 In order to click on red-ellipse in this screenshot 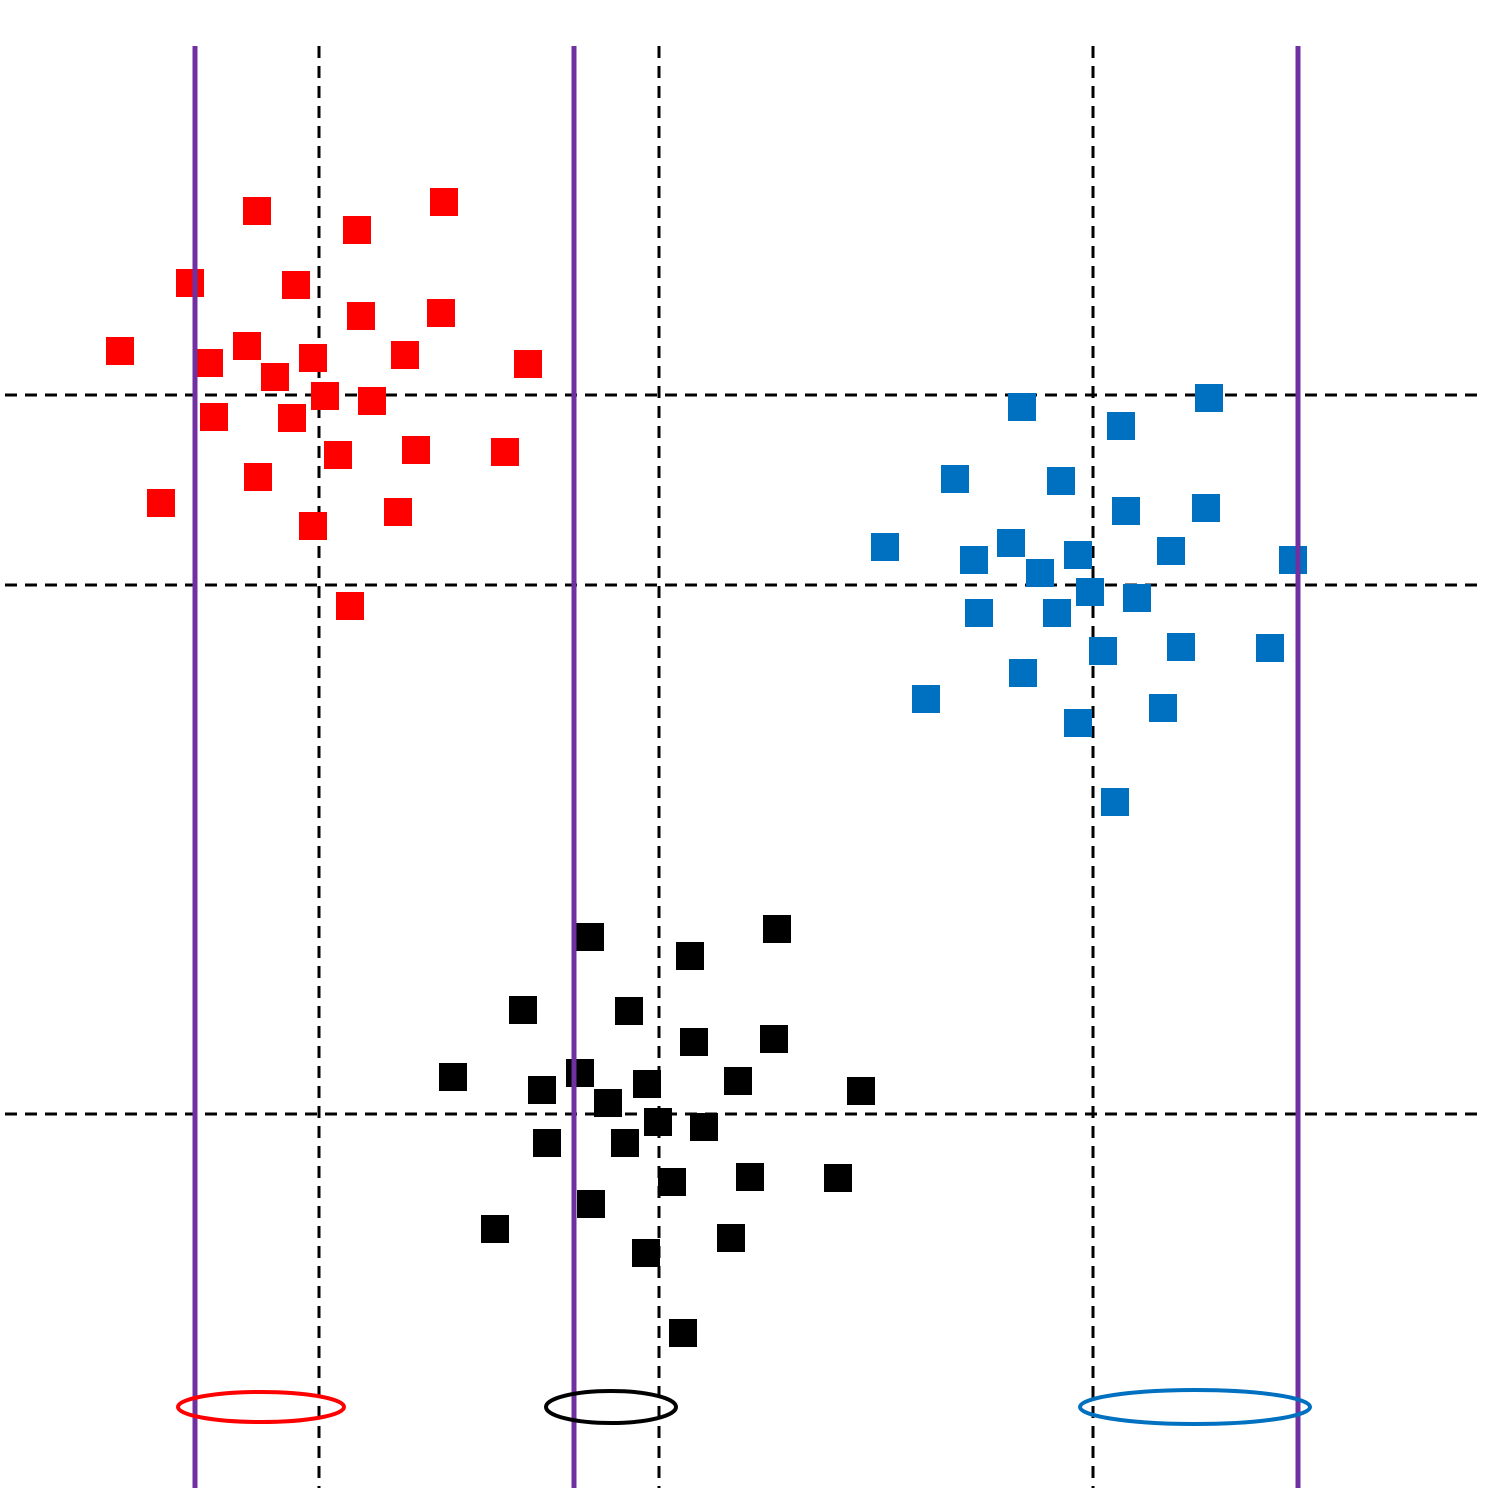, I will do `click(261, 1407)`.